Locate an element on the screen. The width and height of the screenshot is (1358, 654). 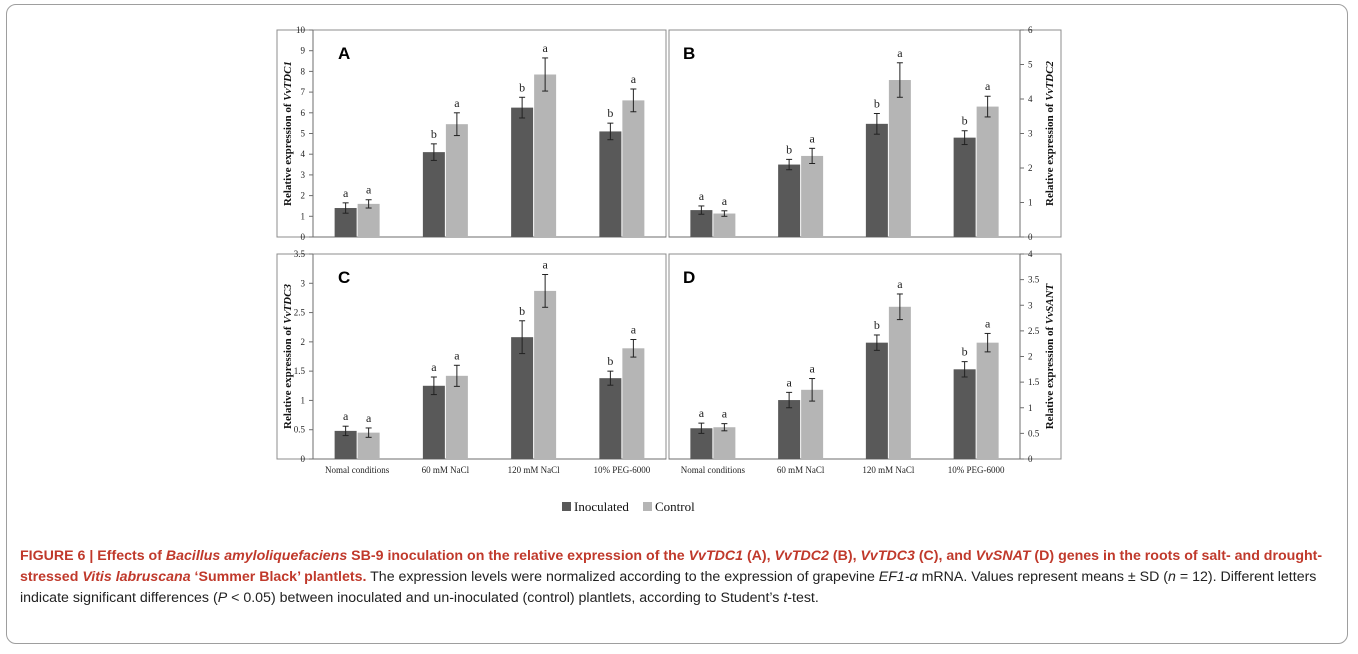
y-tick-label: 9 is located at coordinates (303, 51).